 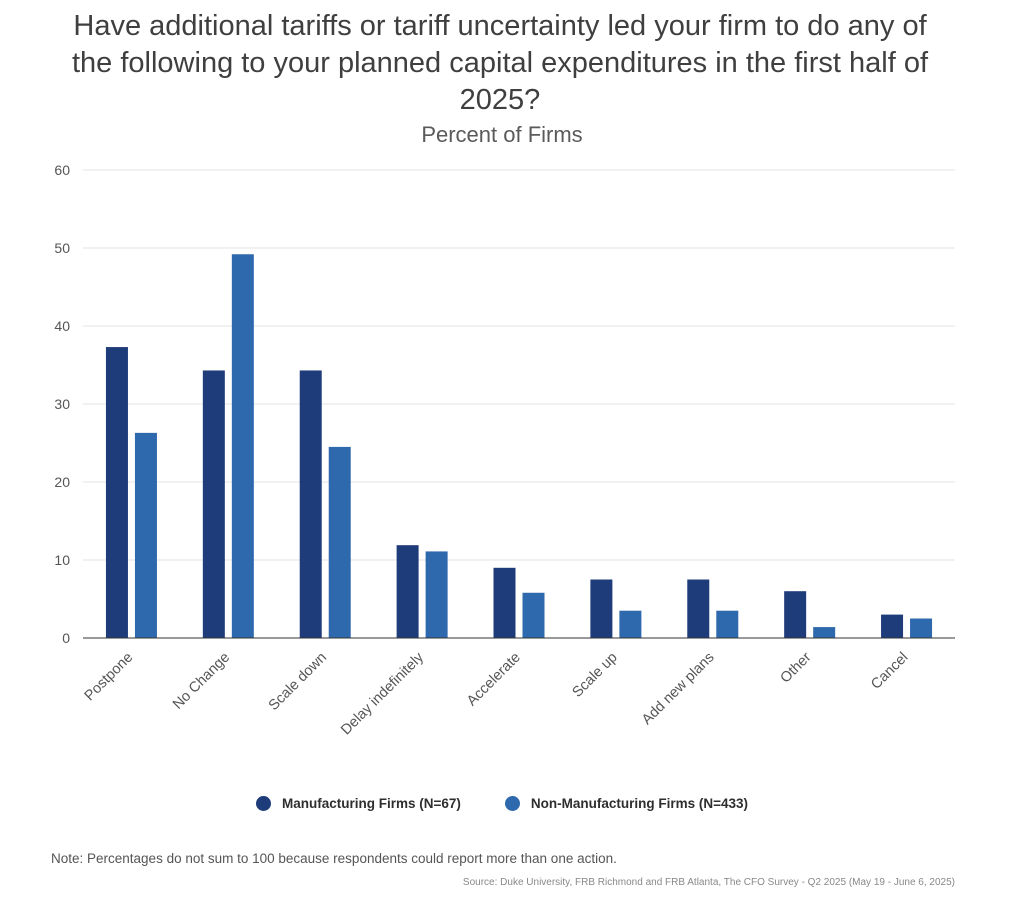 What do you see at coordinates (62, 326) in the screenshot?
I see `y-tick-label: 40` at bounding box center [62, 326].